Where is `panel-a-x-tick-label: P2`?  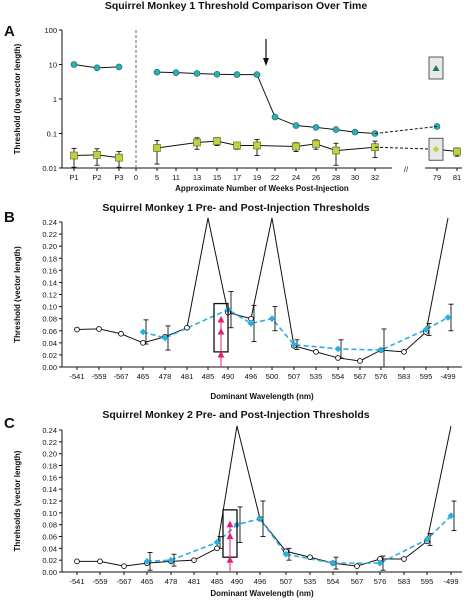
panel-a-x-tick-label: P2 is located at coordinates (96, 177).